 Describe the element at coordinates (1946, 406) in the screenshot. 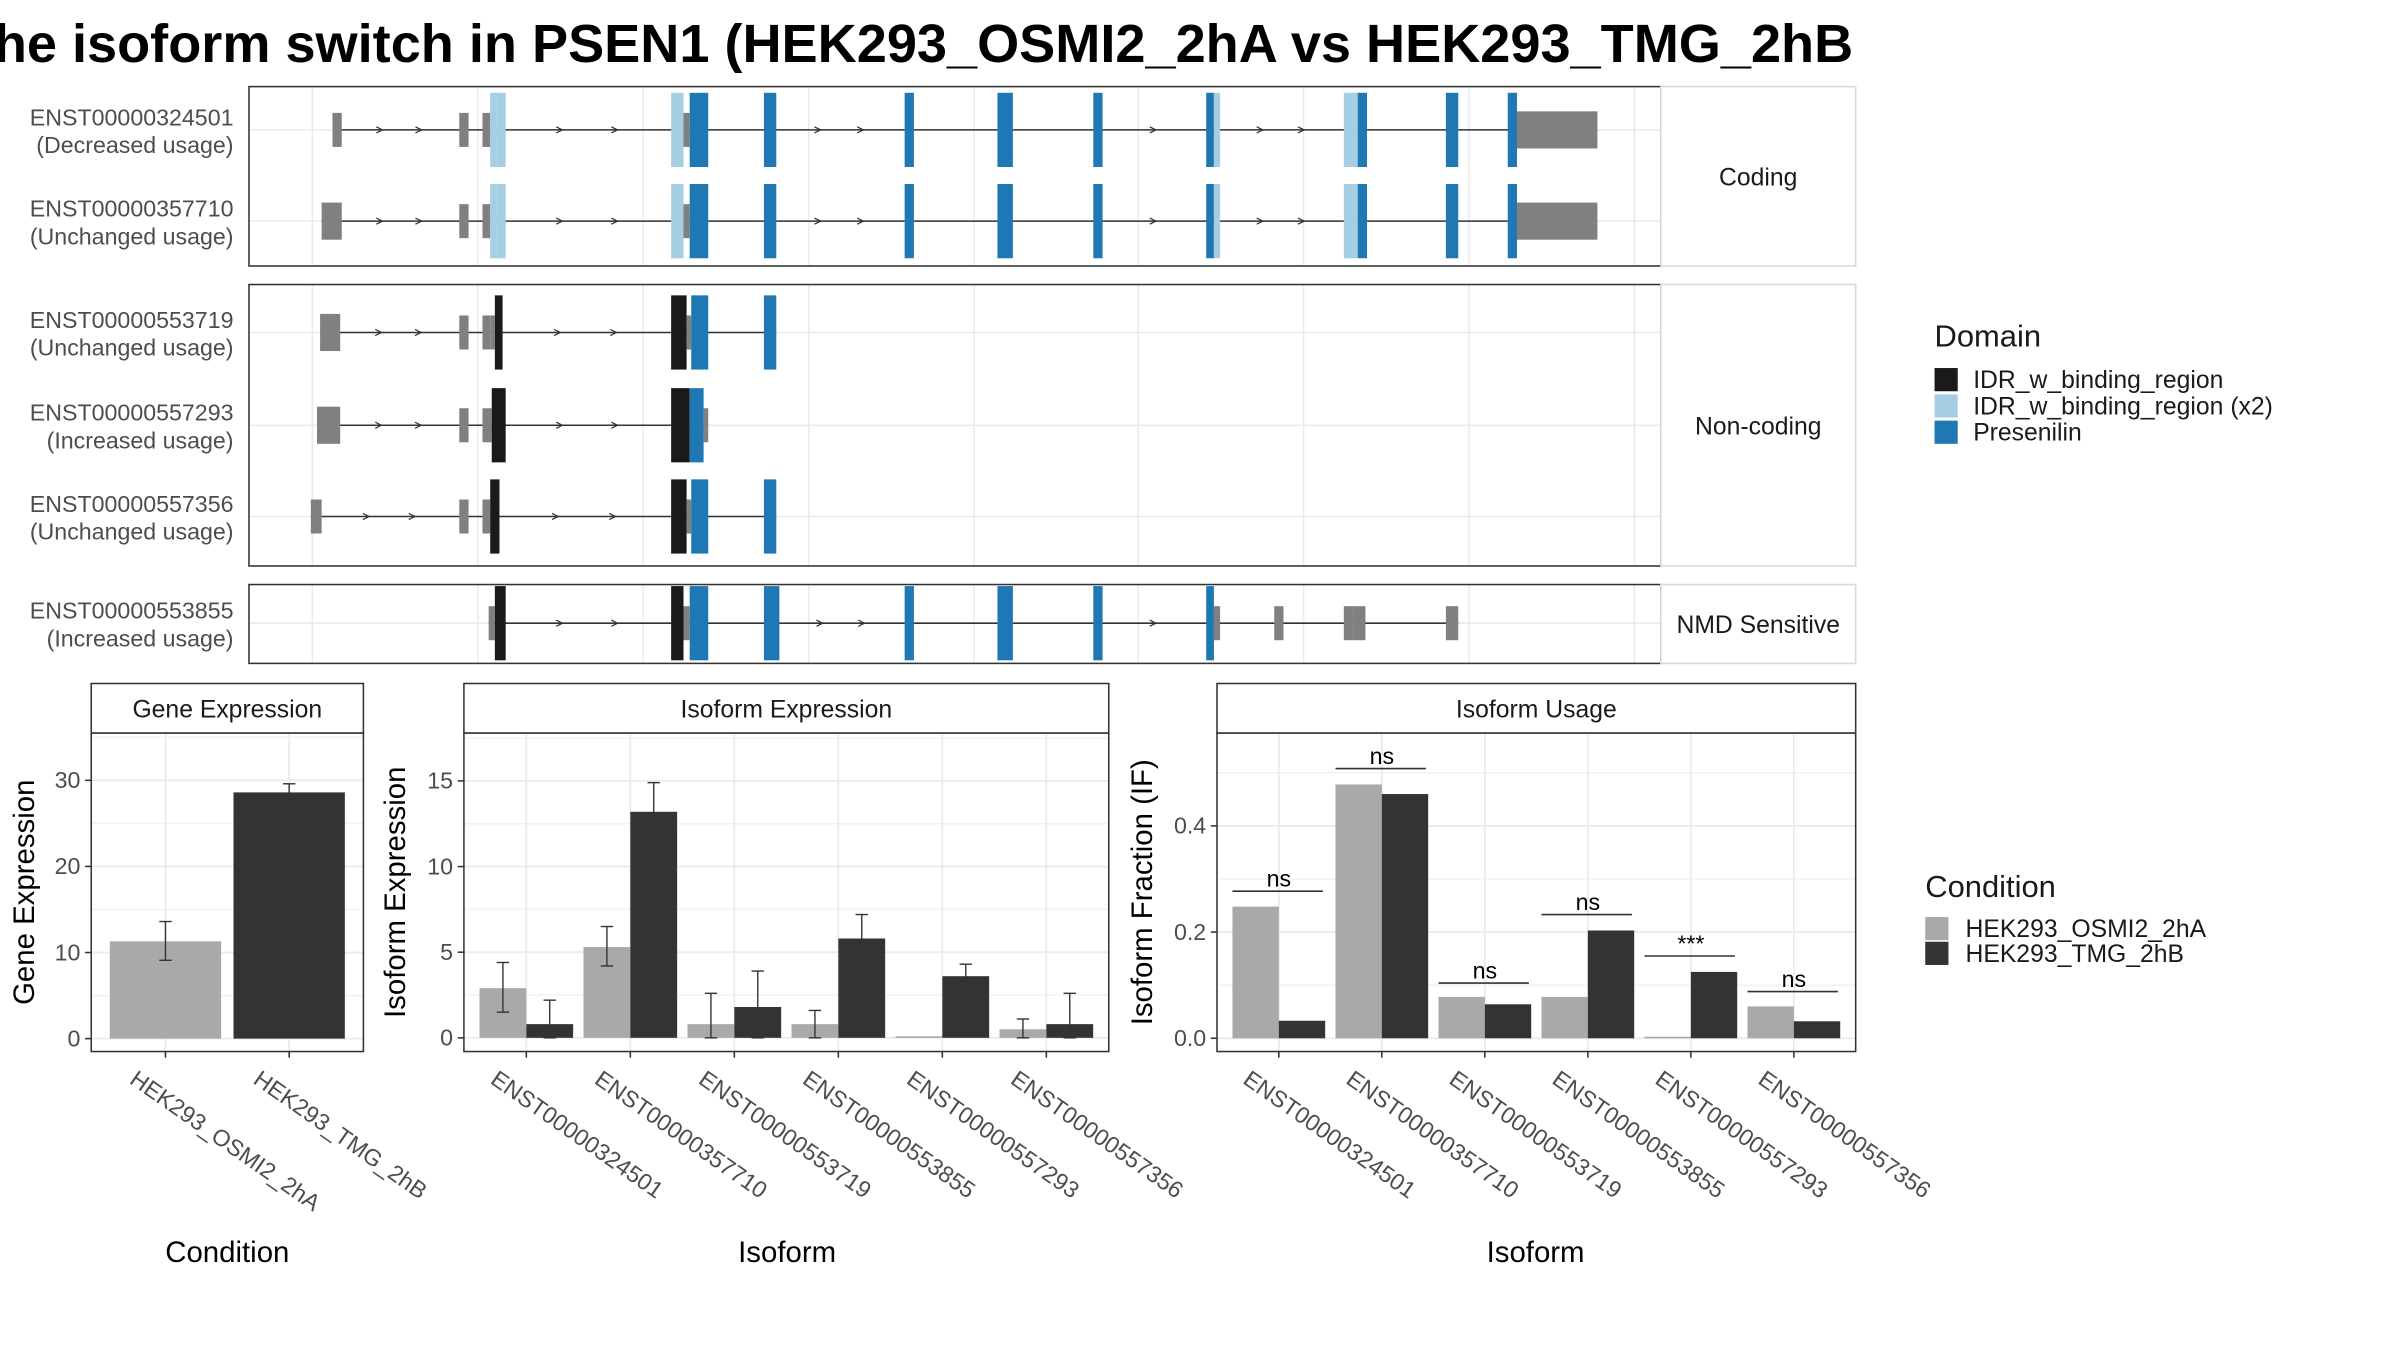

I see `domain-legend-swatch` at that location.